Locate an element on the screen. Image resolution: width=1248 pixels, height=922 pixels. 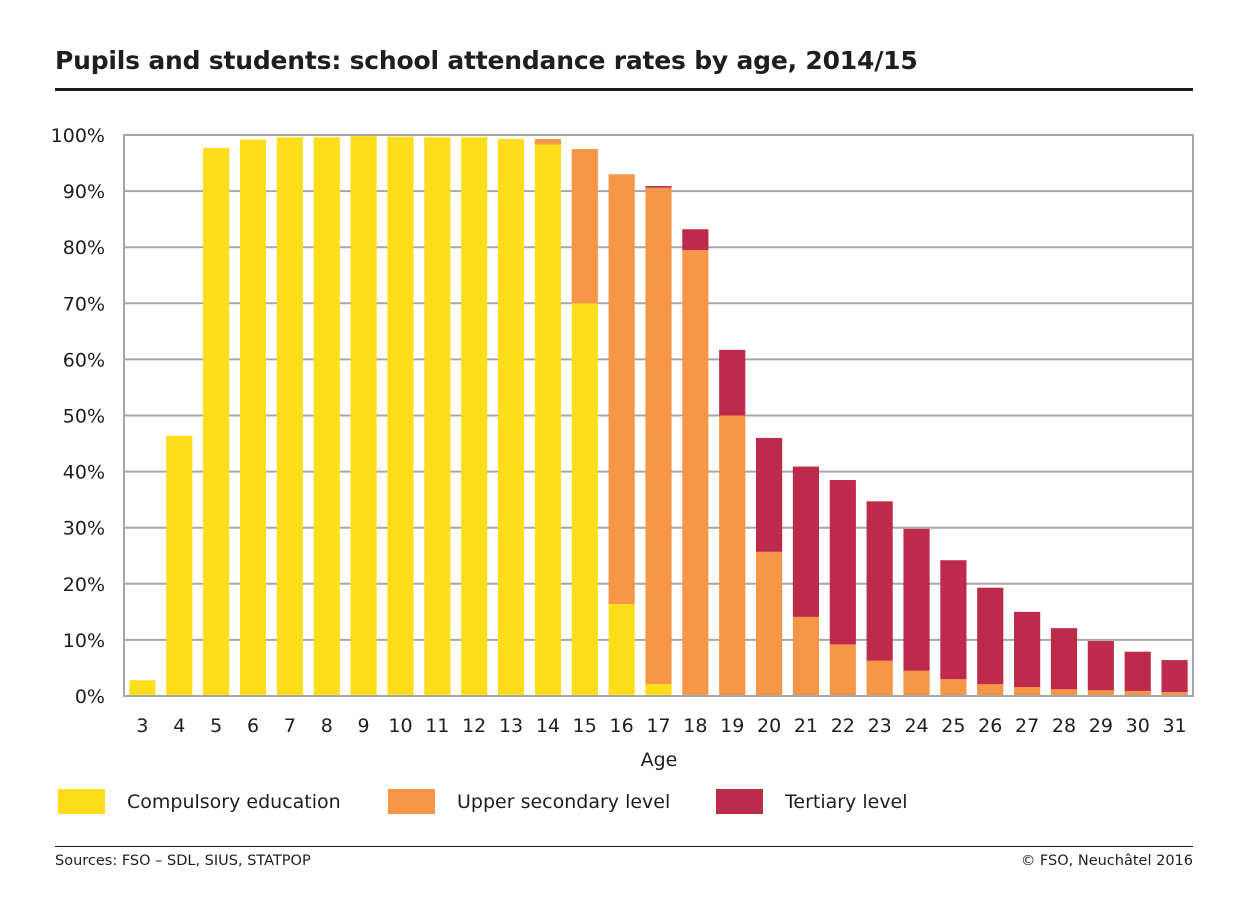
y-tick-label: 50% is located at coordinates (84, 417).